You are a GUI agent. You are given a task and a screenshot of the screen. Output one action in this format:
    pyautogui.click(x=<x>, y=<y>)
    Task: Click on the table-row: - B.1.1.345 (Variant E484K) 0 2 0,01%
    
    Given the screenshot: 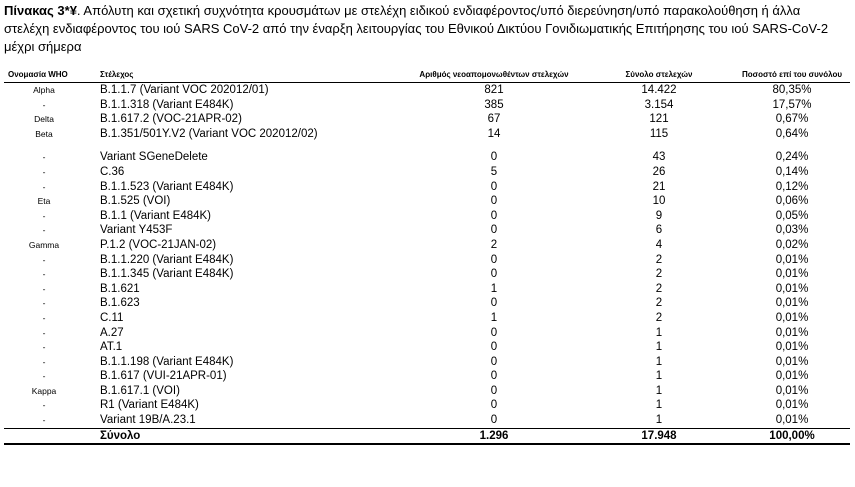 What is the action you would take?
    pyautogui.click(x=427, y=274)
    